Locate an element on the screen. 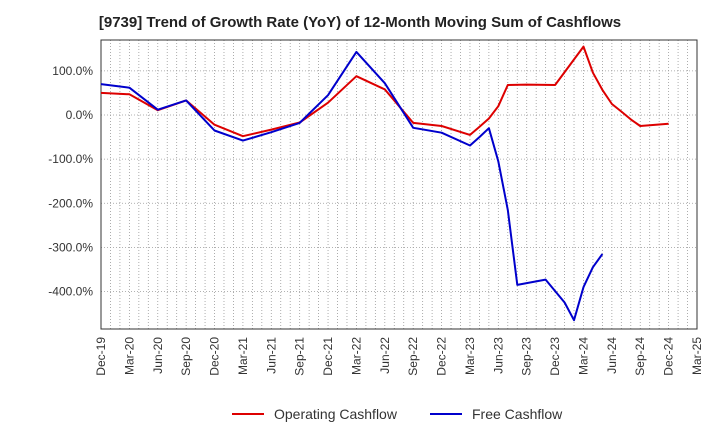  y-tick-label: -400.0% is located at coordinates (70, 291).